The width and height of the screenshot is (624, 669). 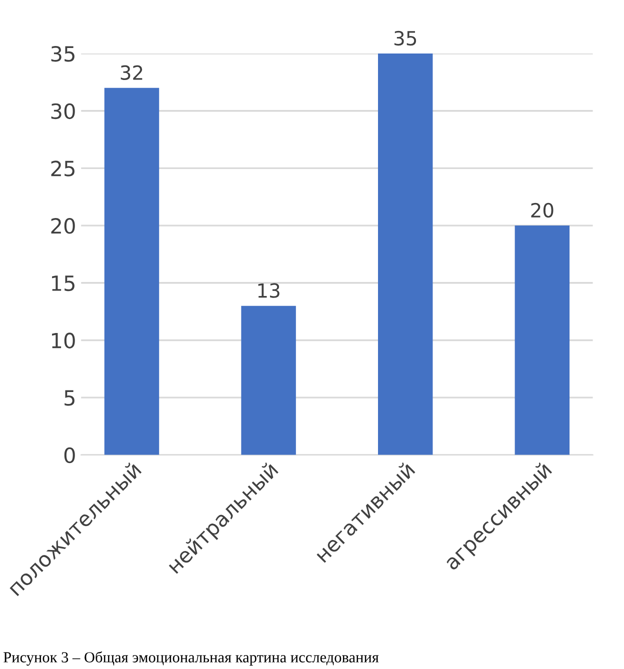 I want to click on data-label: 20, so click(x=542, y=210).